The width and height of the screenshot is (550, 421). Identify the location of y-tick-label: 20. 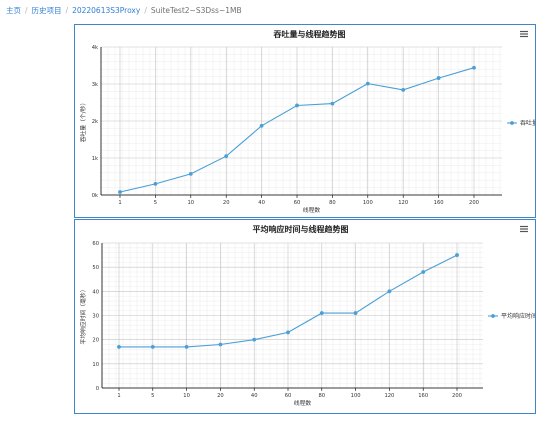
(95, 341).